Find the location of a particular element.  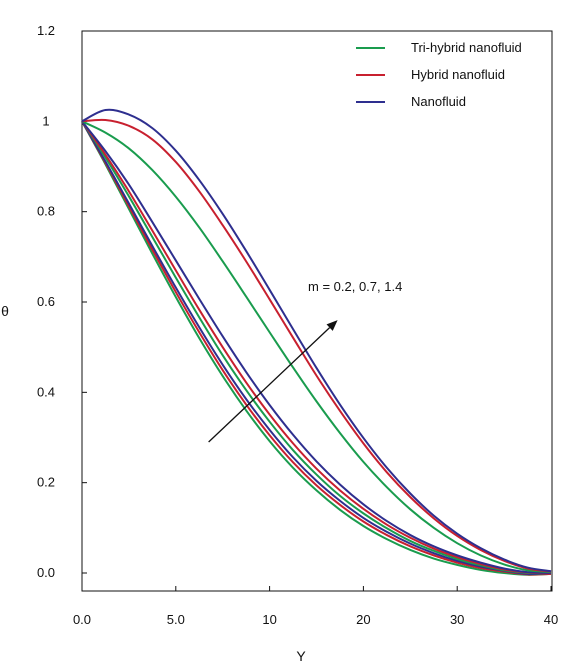

y-tick-label: 1.2 is located at coordinates (46, 30).